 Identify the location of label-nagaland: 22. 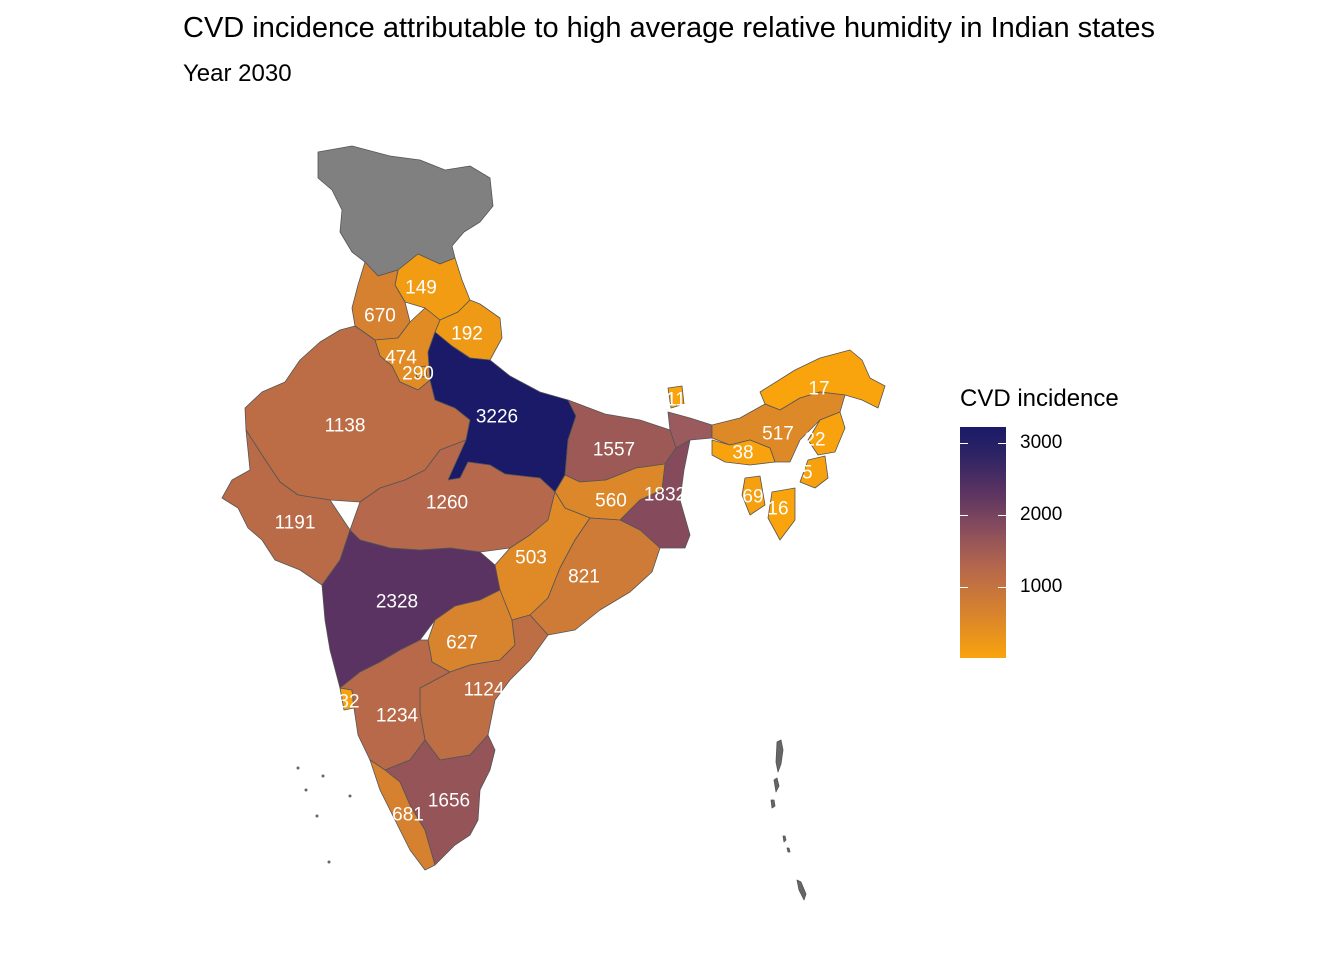
(814, 440).